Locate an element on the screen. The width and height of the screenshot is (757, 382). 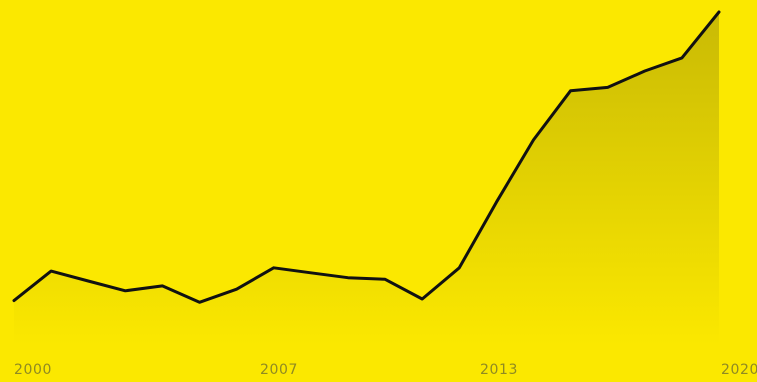
x-tick-label-2020: 2020 is located at coordinates (739, 370).